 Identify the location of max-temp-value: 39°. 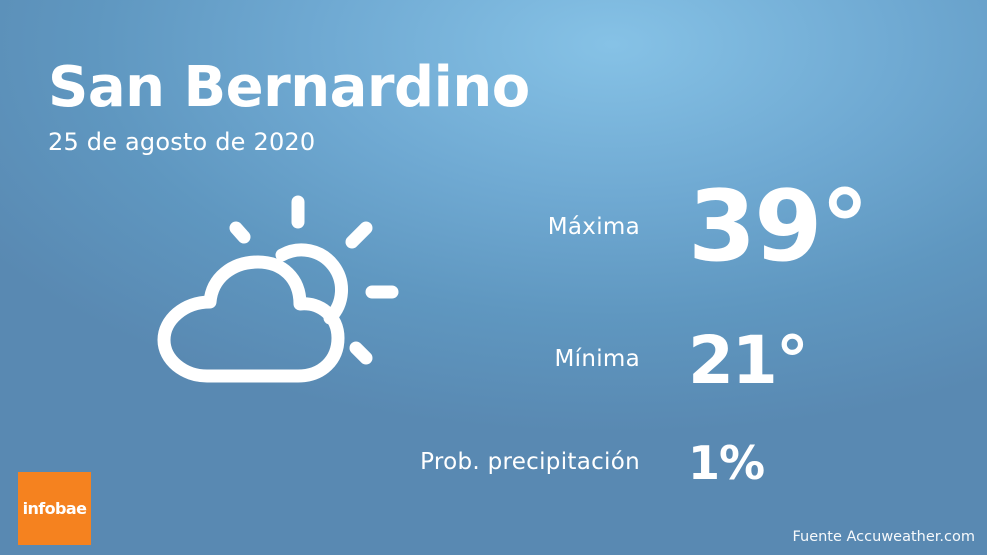
(778, 227).